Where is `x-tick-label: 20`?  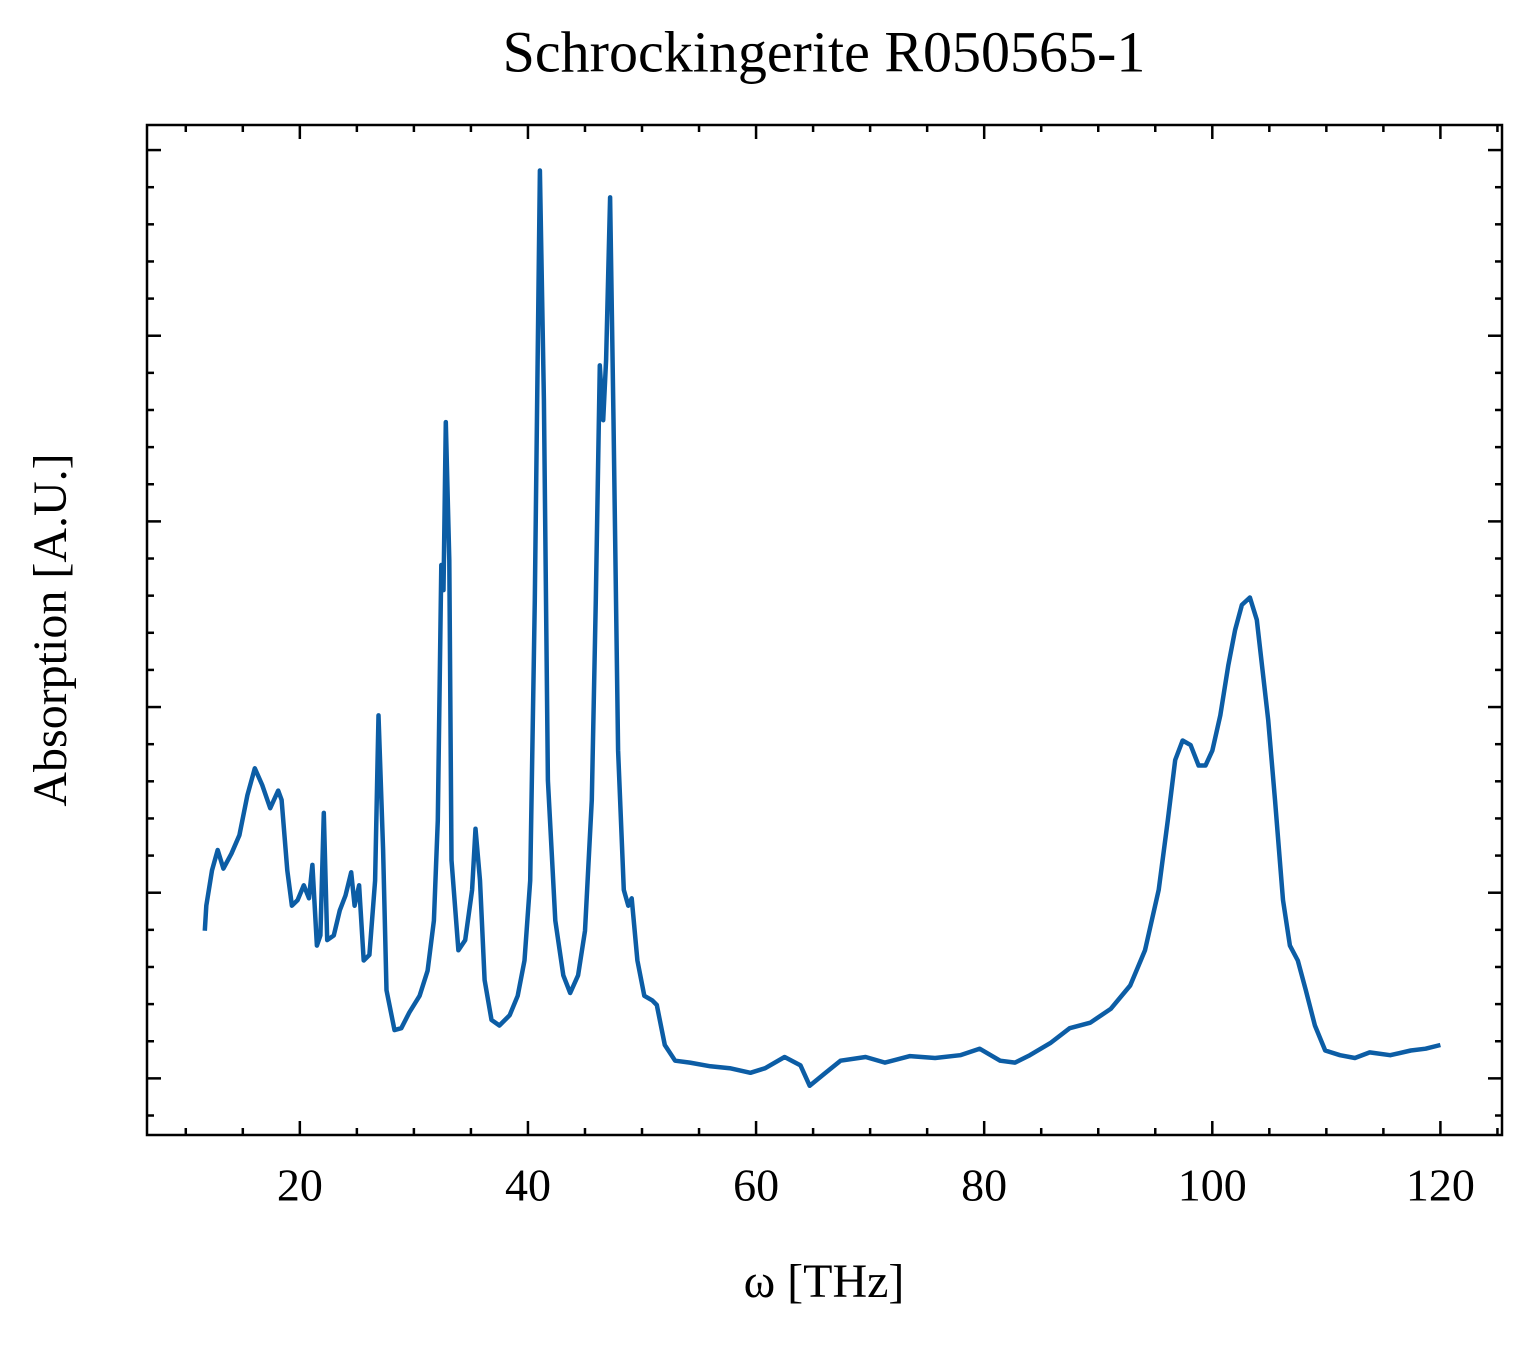
x-tick-label: 20 is located at coordinates (300, 1185).